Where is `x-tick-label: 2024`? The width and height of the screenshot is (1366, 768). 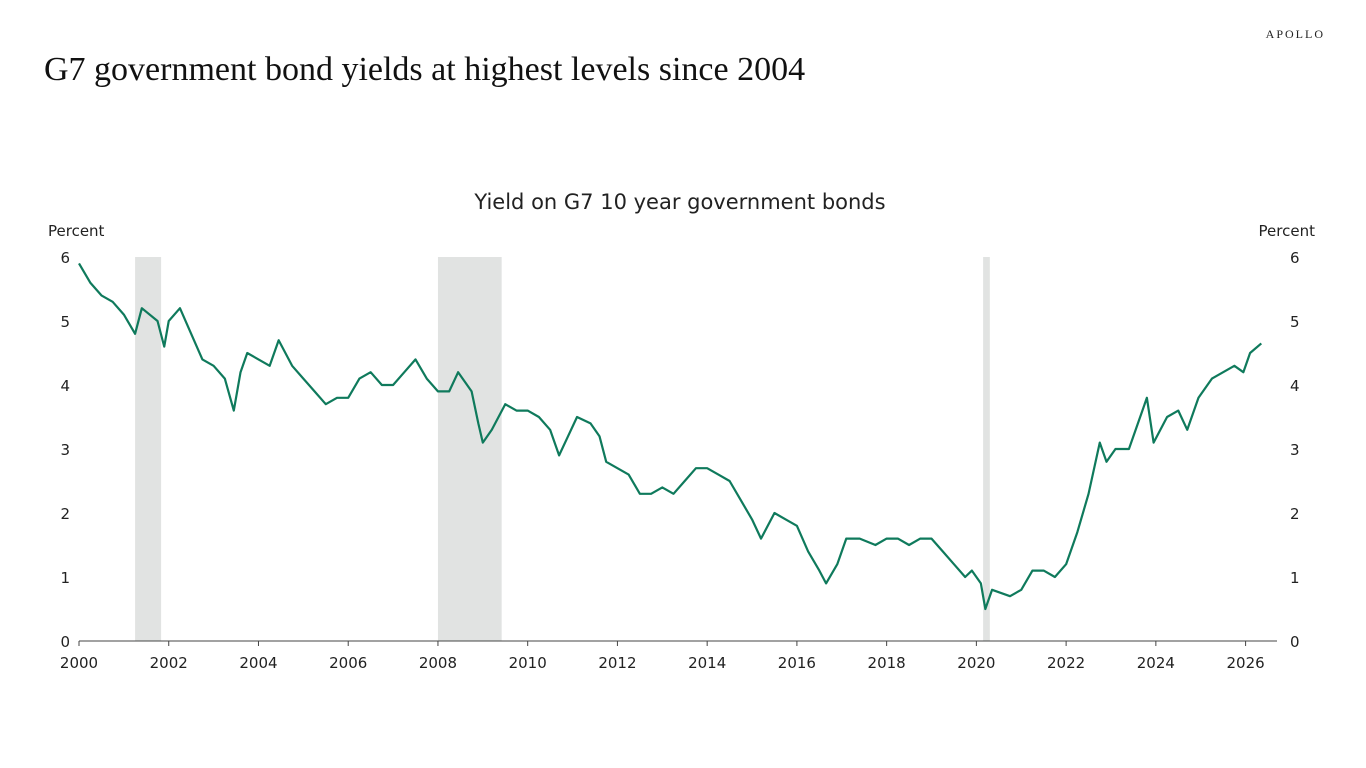 x-tick-label: 2024 is located at coordinates (1156, 663).